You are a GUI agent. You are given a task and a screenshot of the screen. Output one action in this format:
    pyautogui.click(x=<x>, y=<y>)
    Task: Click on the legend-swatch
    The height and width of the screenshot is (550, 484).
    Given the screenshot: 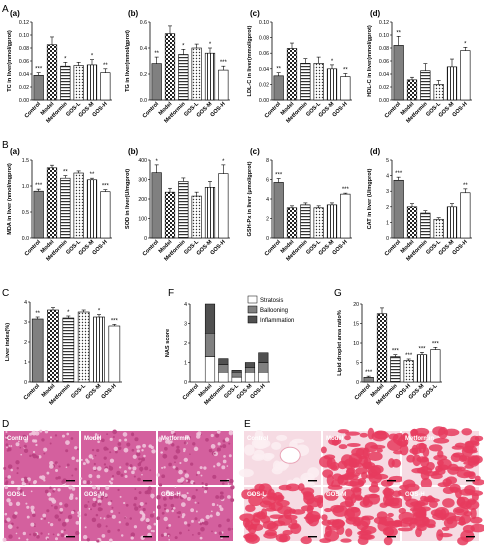 What is the action you would take?
    pyautogui.click(x=252, y=299)
    